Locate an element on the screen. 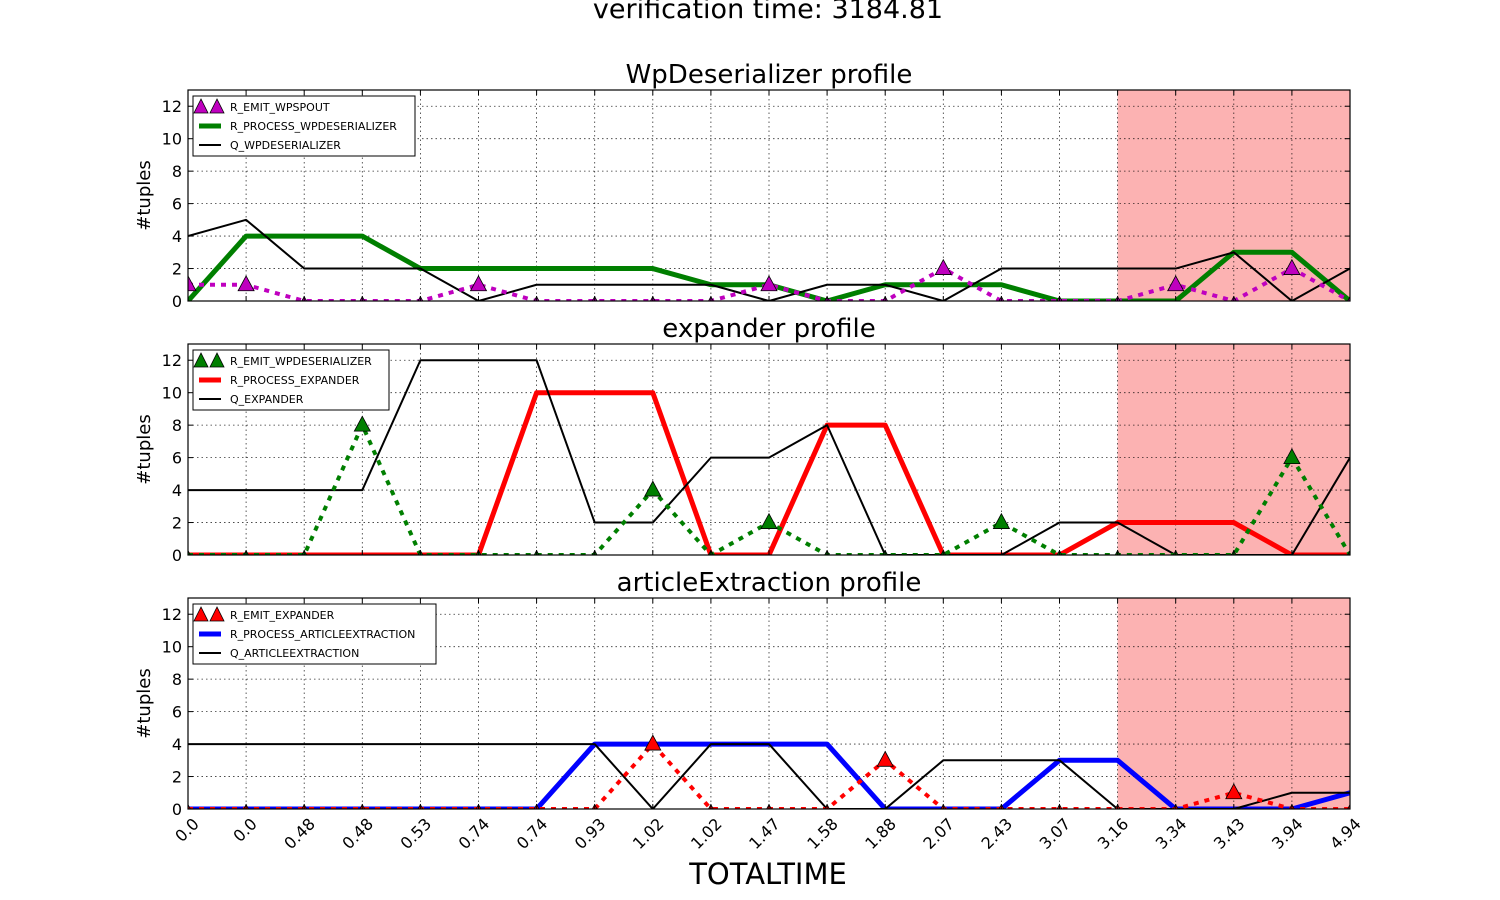 The width and height of the screenshot is (1500, 900). x-tick-label: 0.53 is located at coordinates (416, 833).